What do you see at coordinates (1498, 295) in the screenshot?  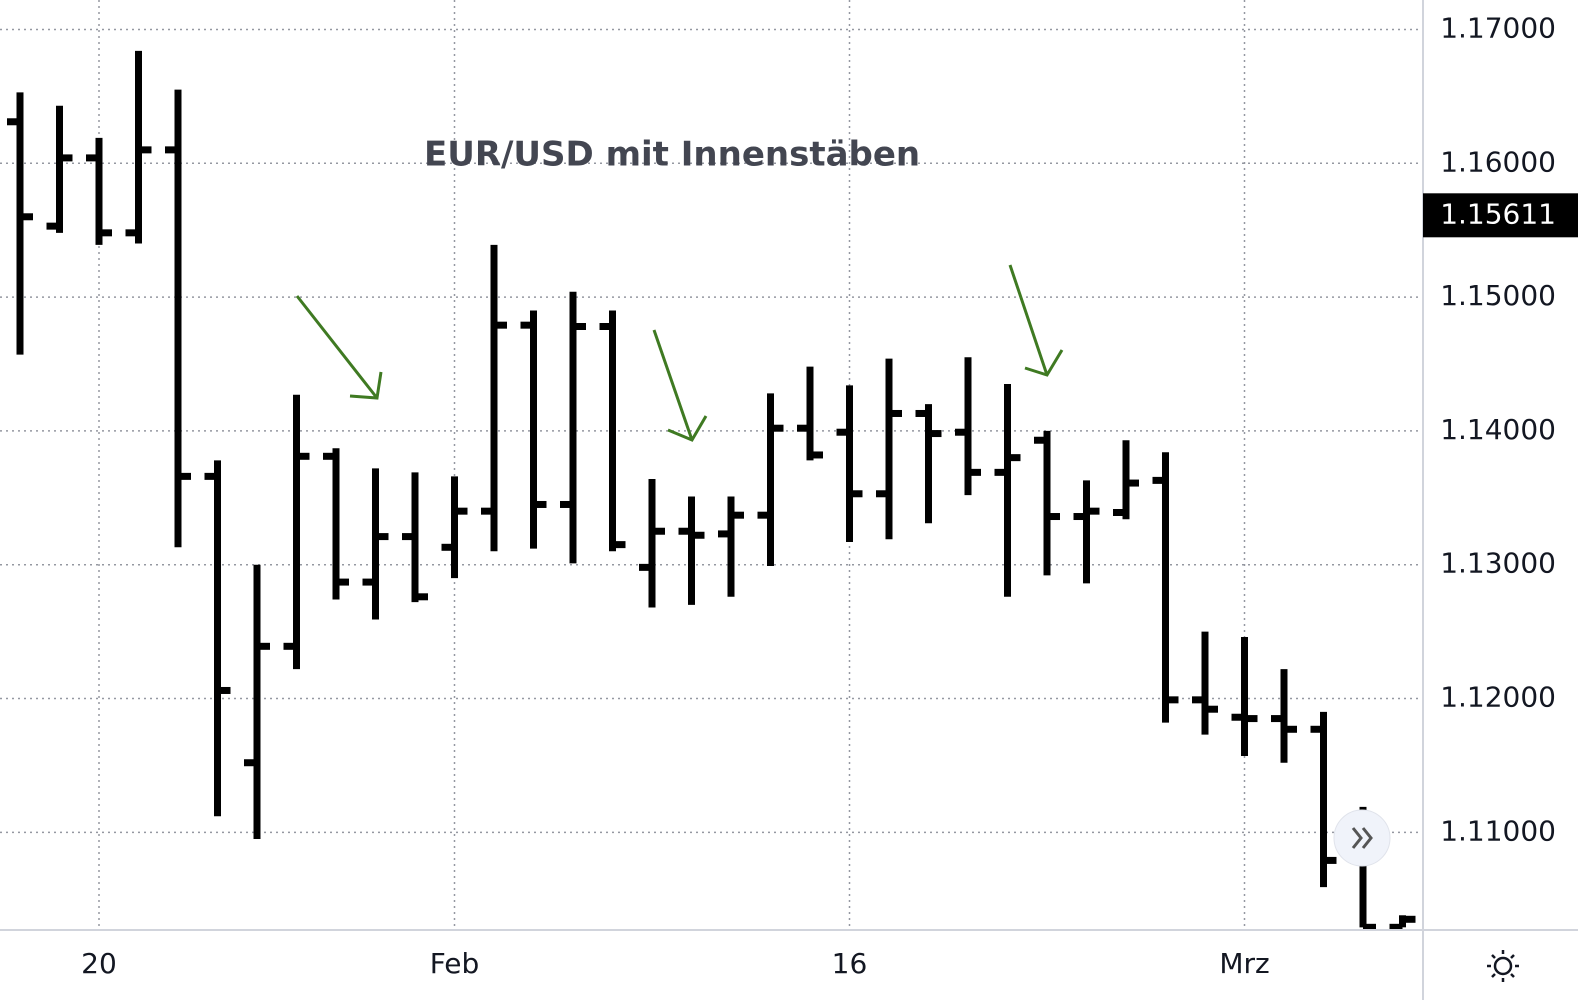 I see `y-tick-label: 1.15000` at bounding box center [1498, 295].